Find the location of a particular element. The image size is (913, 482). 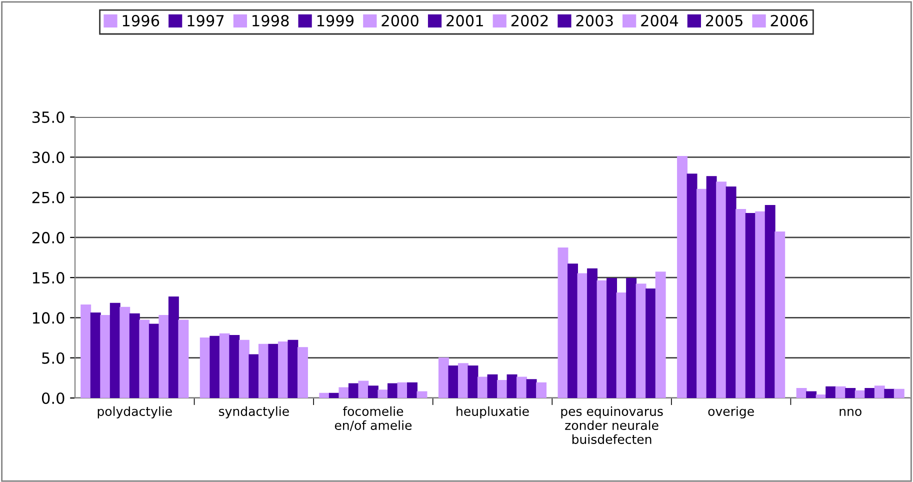

y-tick-label: 25.0 is located at coordinates (48, 198).